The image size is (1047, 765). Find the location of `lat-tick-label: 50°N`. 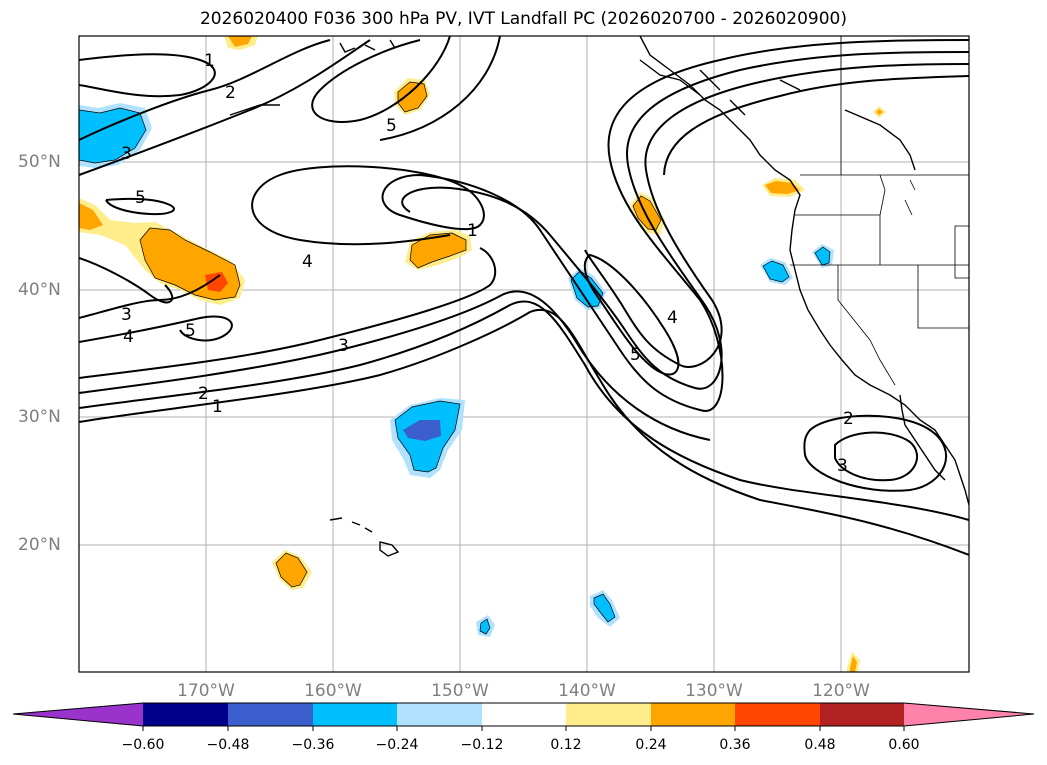

lat-tick-label: 50°N is located at coordinates (39, 162).